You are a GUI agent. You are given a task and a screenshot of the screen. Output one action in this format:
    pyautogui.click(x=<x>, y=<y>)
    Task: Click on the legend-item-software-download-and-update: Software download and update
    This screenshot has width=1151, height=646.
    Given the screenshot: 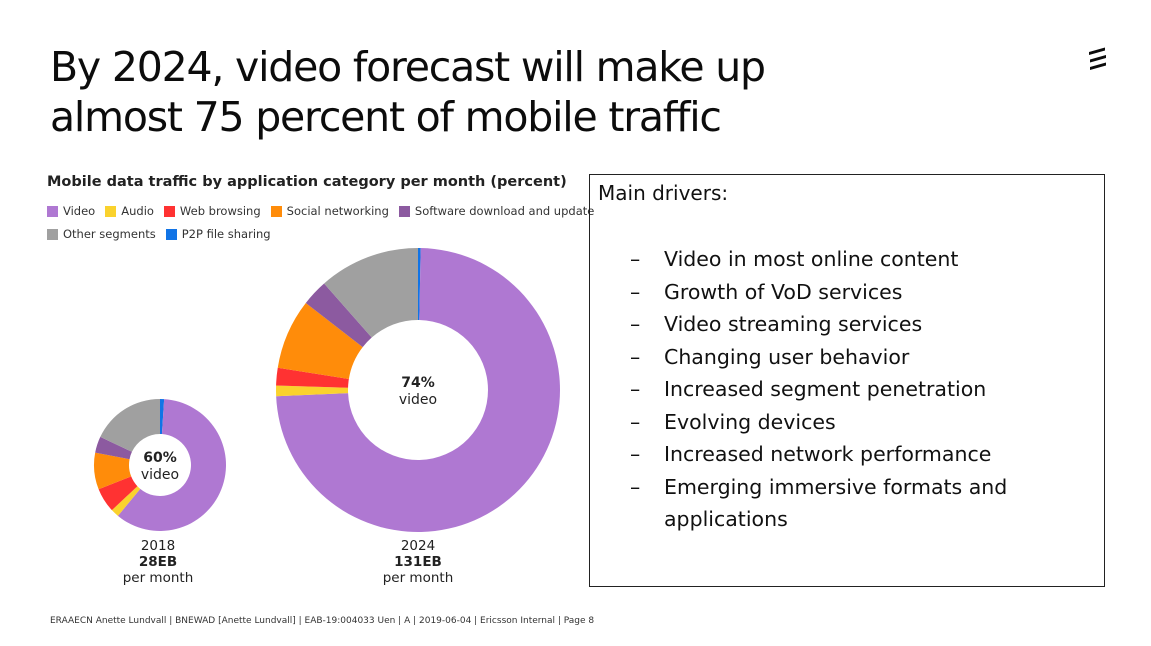 What is the action you would take?
    pyautogui.click(x=496, y=211)
    